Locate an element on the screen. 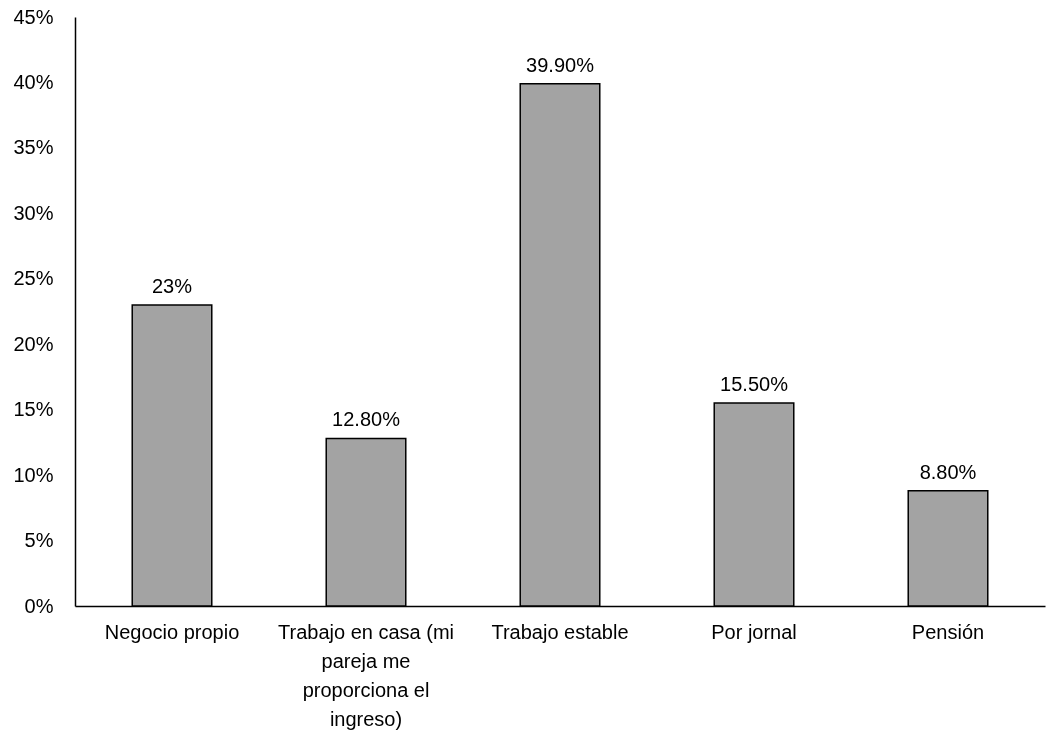  x-tick-label: Trabajo en casa (mi pareja me proporciona el ingreso) is located at coordinates (366, 675).